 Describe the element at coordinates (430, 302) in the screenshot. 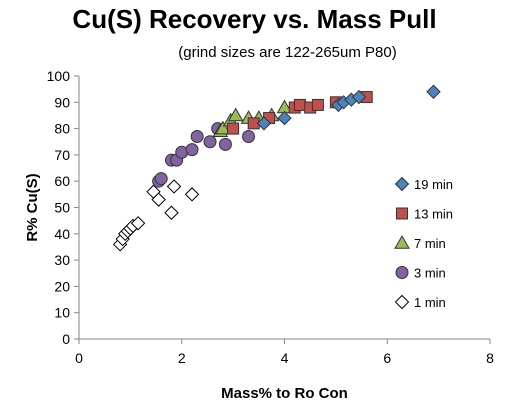

I see `legend-label-1-min: 1 min` at that location.